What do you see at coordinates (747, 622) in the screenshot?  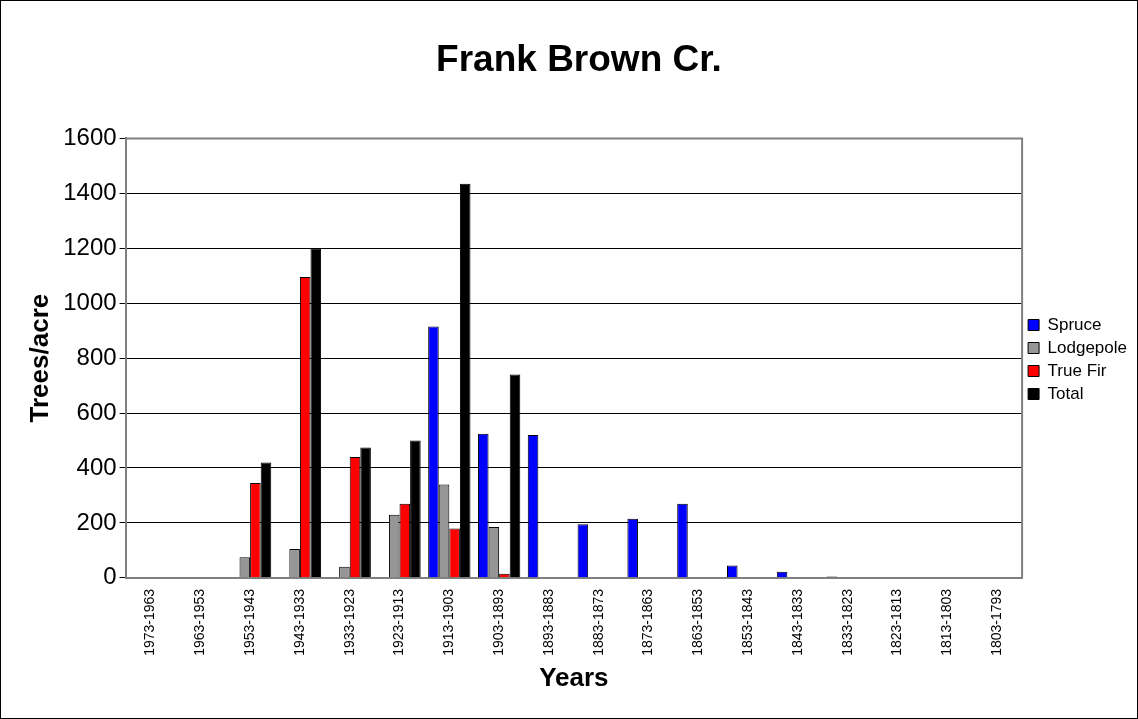 I see `x-tick-label: 1853-1843` at bounding box center [747, 622].